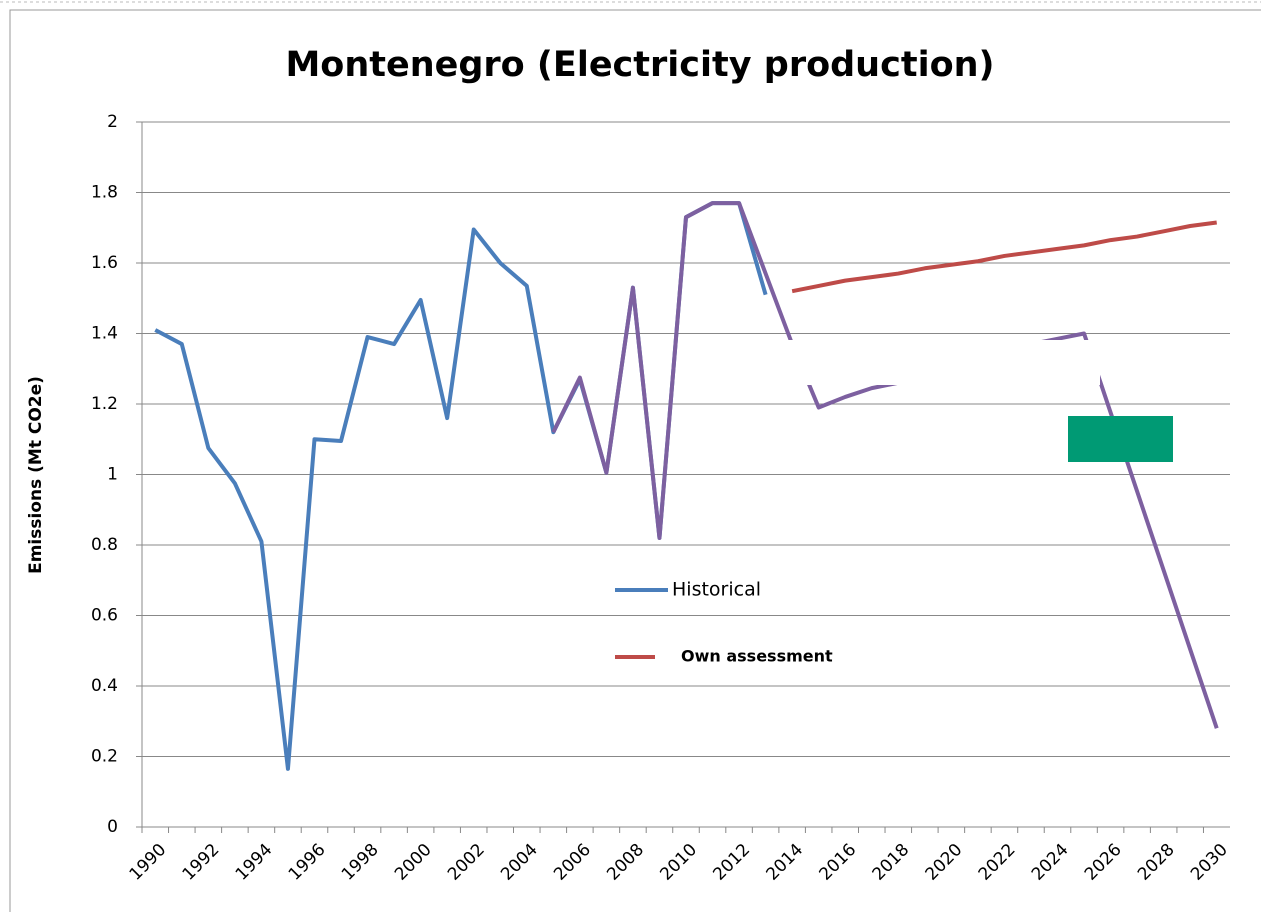 This screenshot has width=1261, height=912. What do you see at coordinates (716, 590) in the screenshot?
I see `legend-label: Historical` at bounding box center [716, 590].